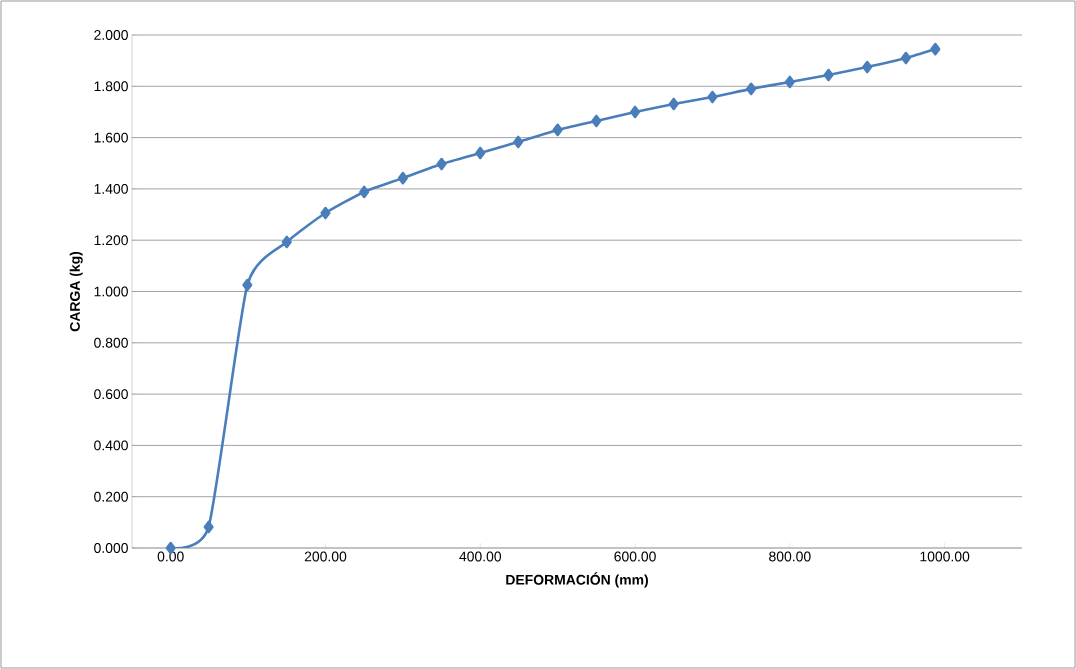 The width and height of the screenshot is (1076, 669). What do you see at coordinates (111, 188) in the screenshot?
I see `y-tick-label: 1.400` at bounding box center [111, 188].